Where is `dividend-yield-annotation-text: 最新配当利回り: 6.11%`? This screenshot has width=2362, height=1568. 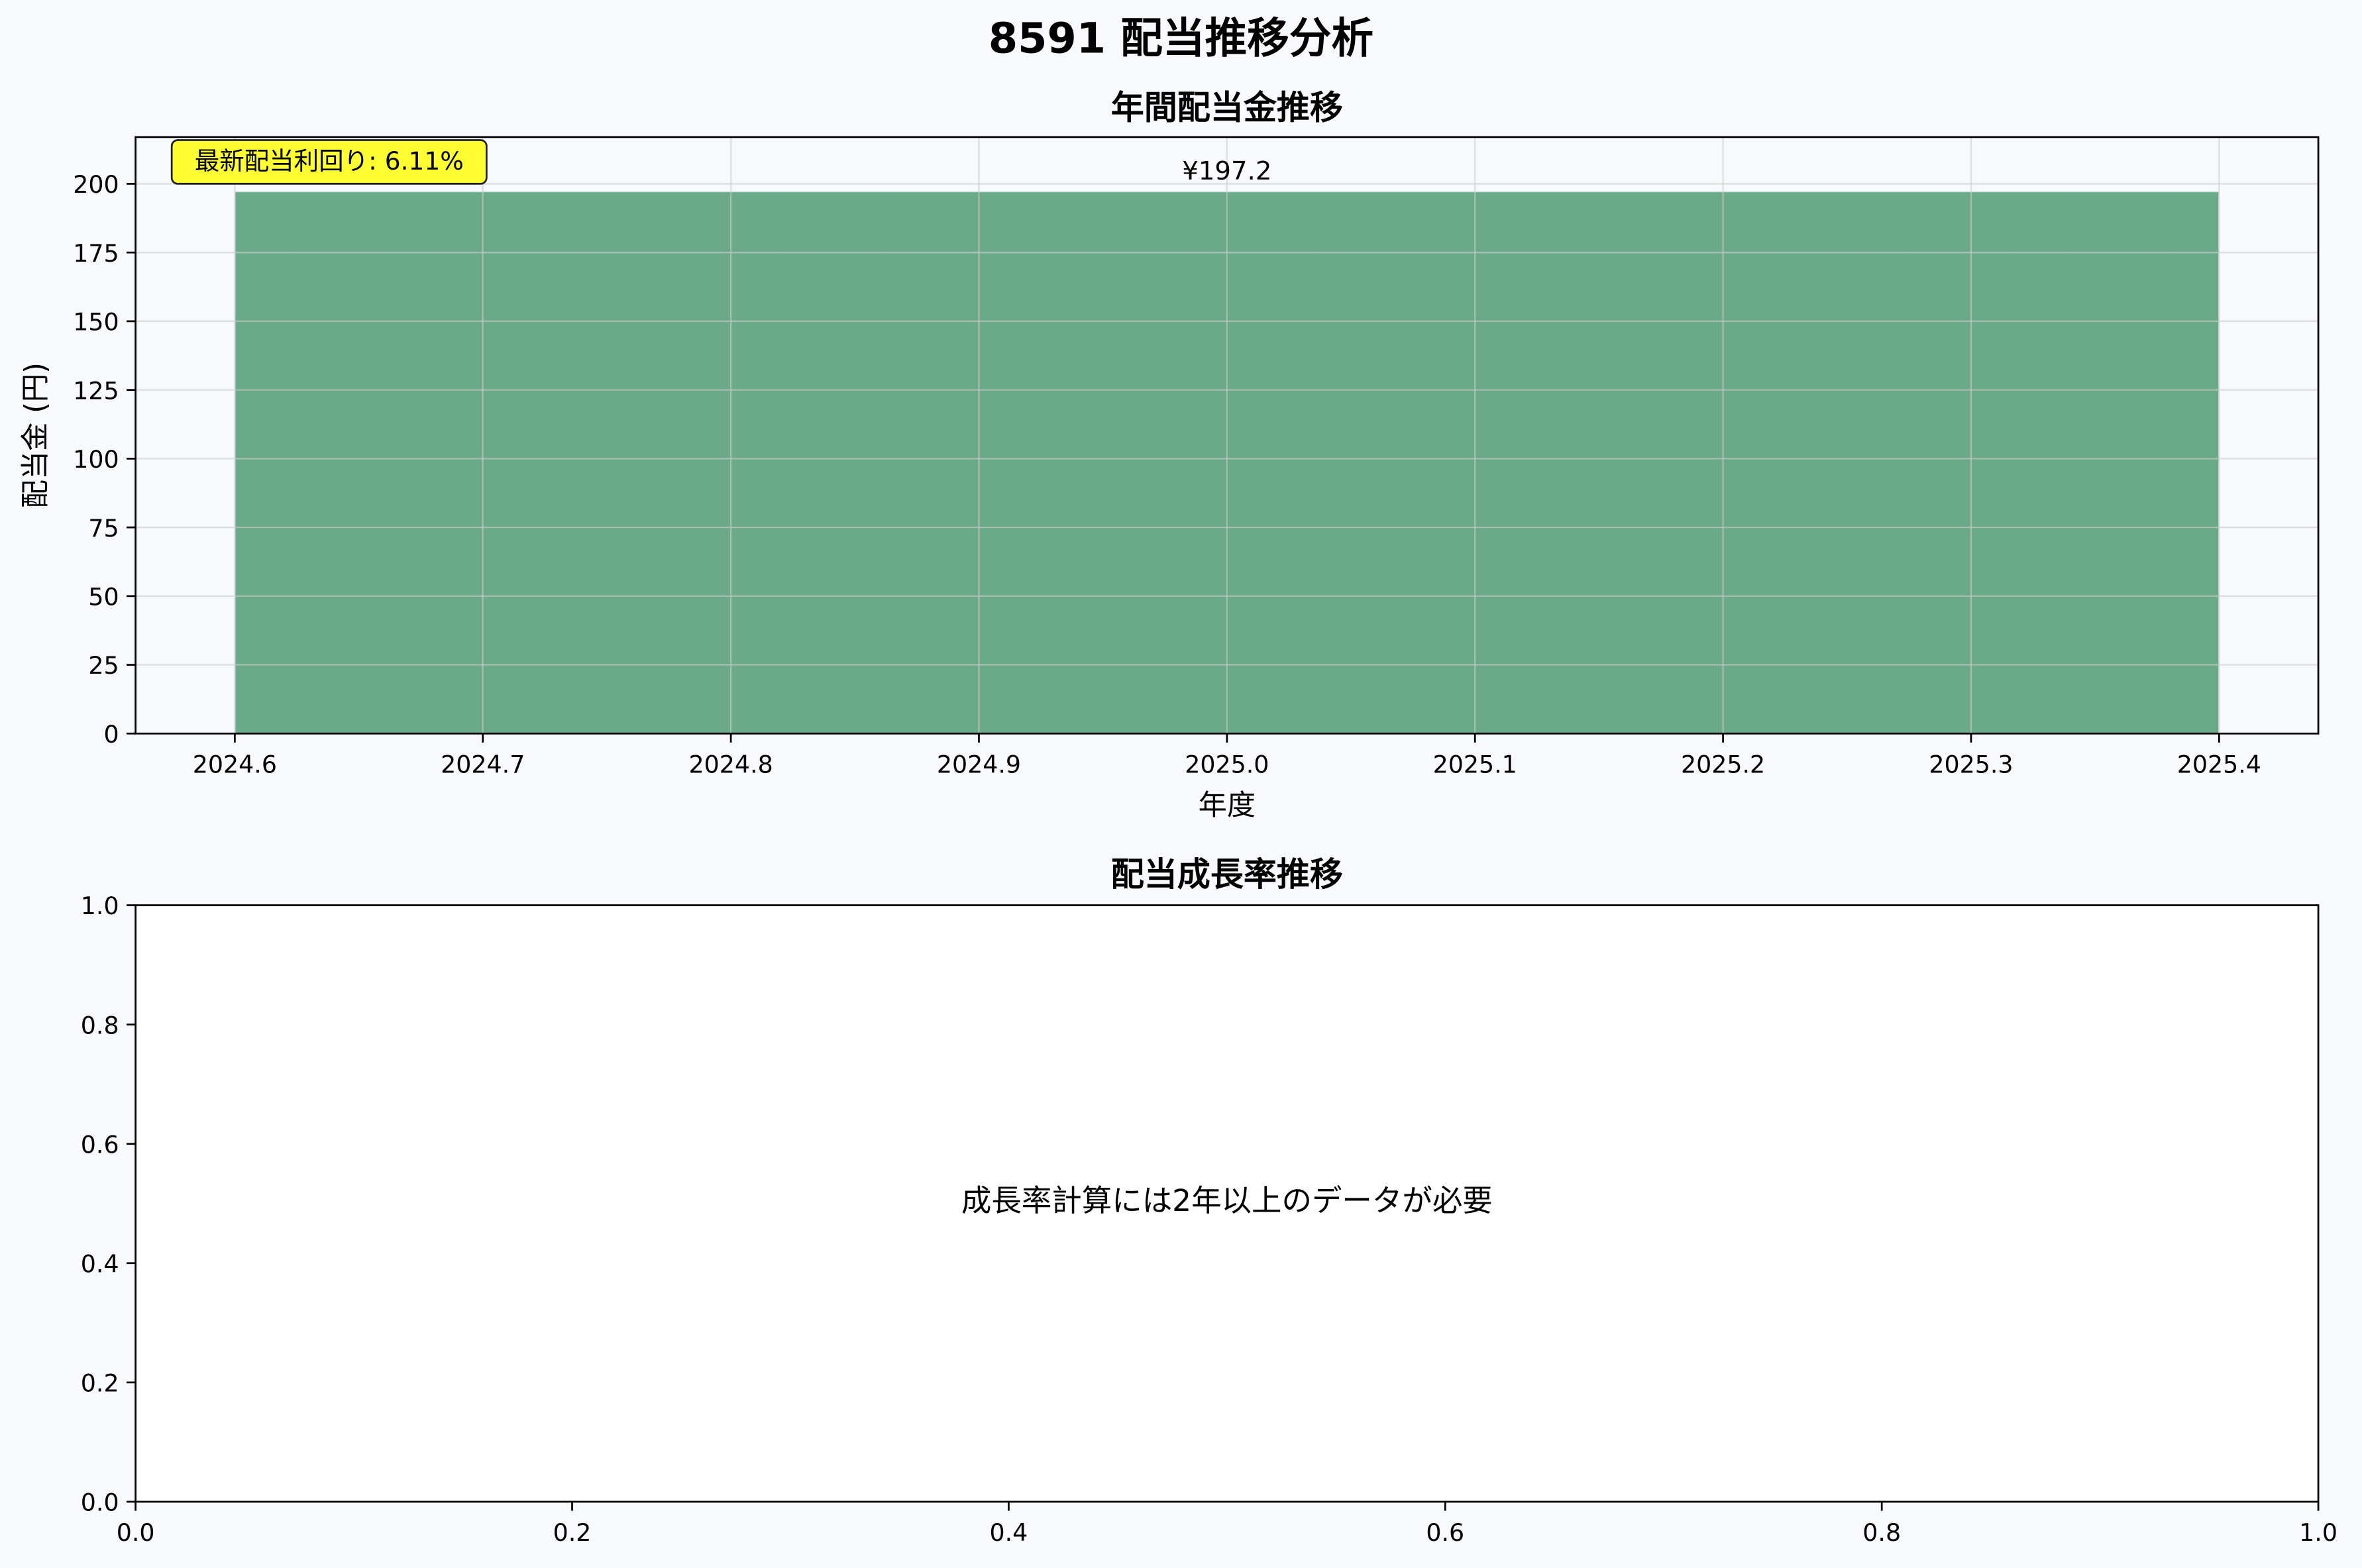 dividend-yield-annotation-text: 最新配当利回り: 6.11% is located at coordinates (329, 161).